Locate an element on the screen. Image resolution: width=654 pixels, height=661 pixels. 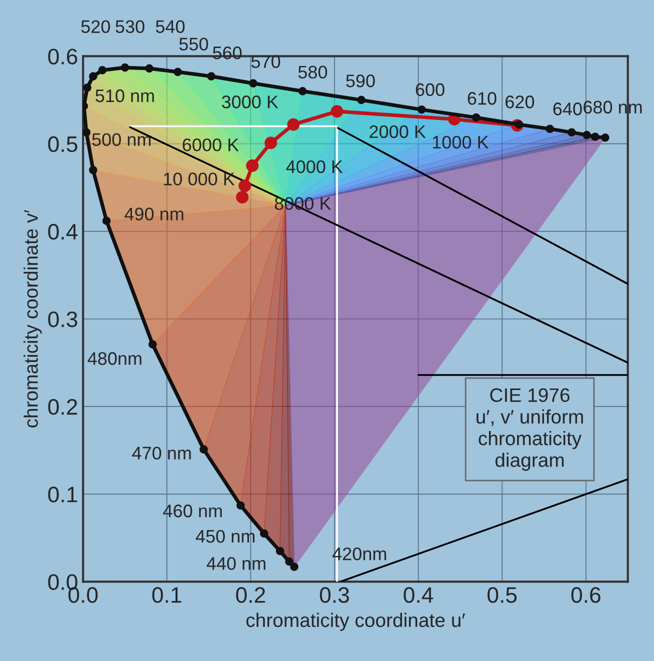
x-tick-label: 0.4 is located at coordinates (419, 595).